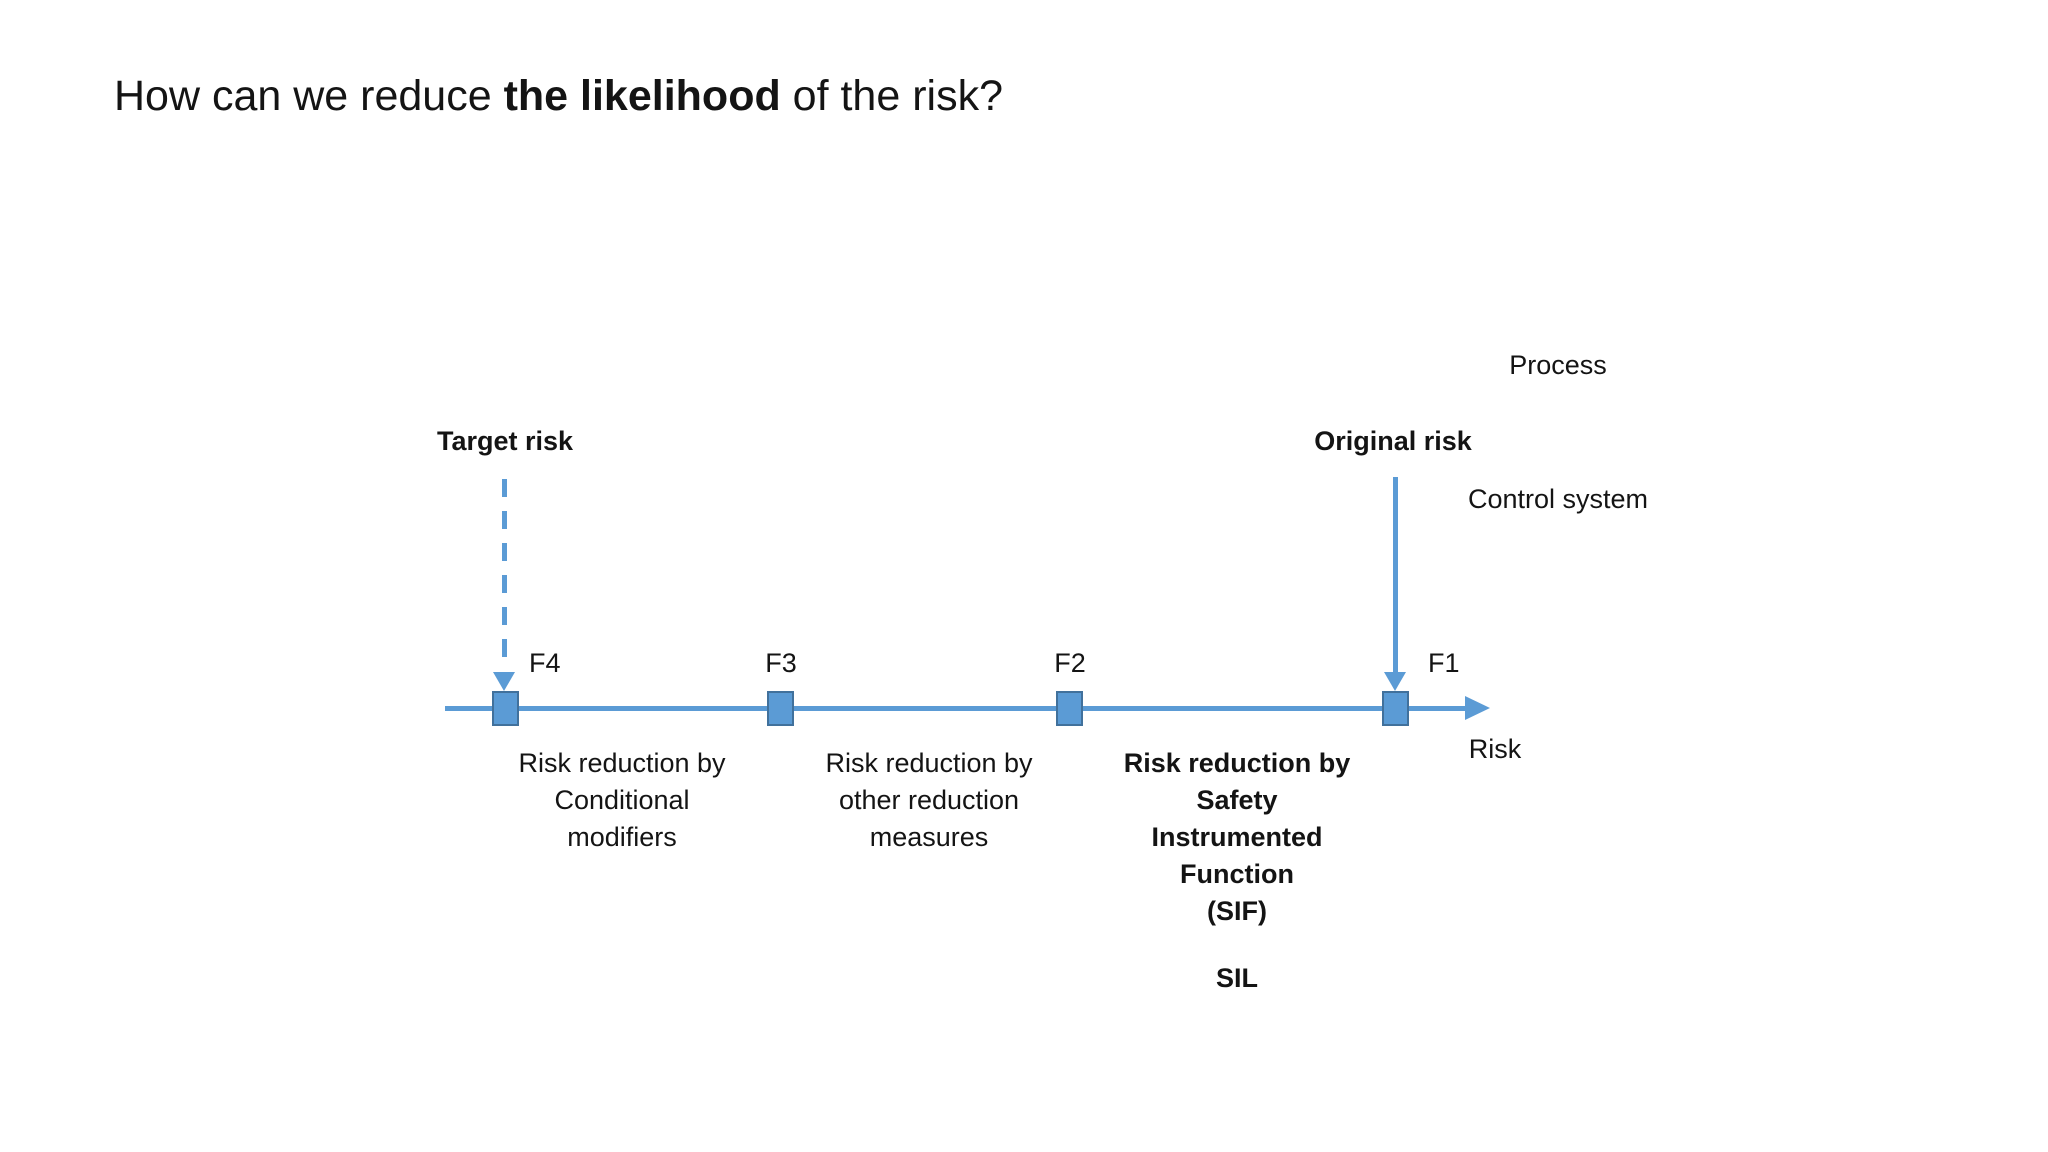 This screenshot has height=1152, width=2048. I want to click on reduction-line: measures, so click(929, 837).